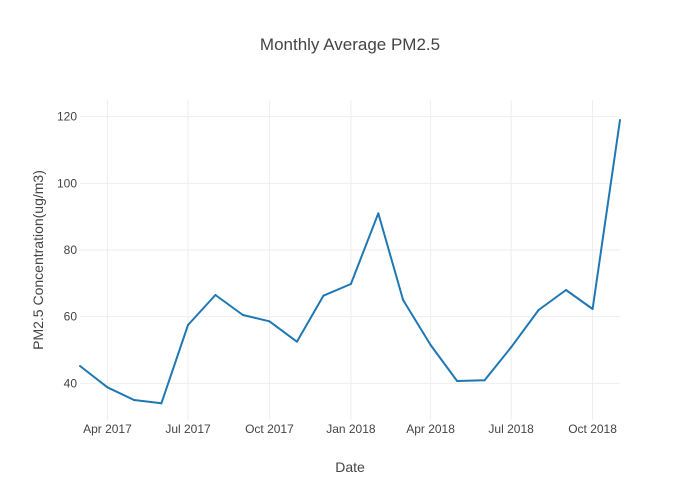  I want to click on x-tick-label: Oct 2017, so click(269, 429).